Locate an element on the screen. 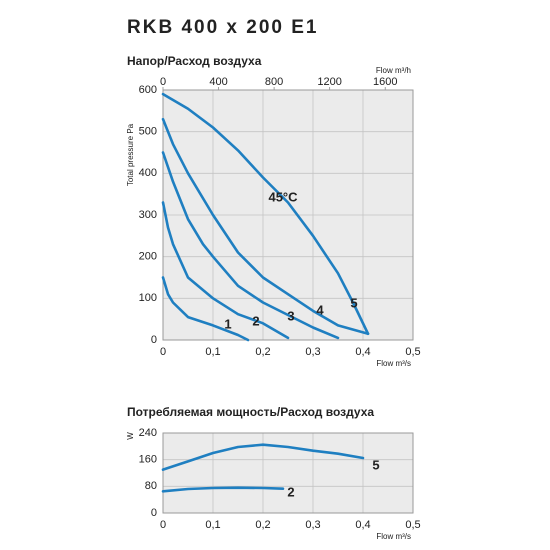 The image size is (550, 550). y-tick-label: 600 is located at coordinates (148, 90).